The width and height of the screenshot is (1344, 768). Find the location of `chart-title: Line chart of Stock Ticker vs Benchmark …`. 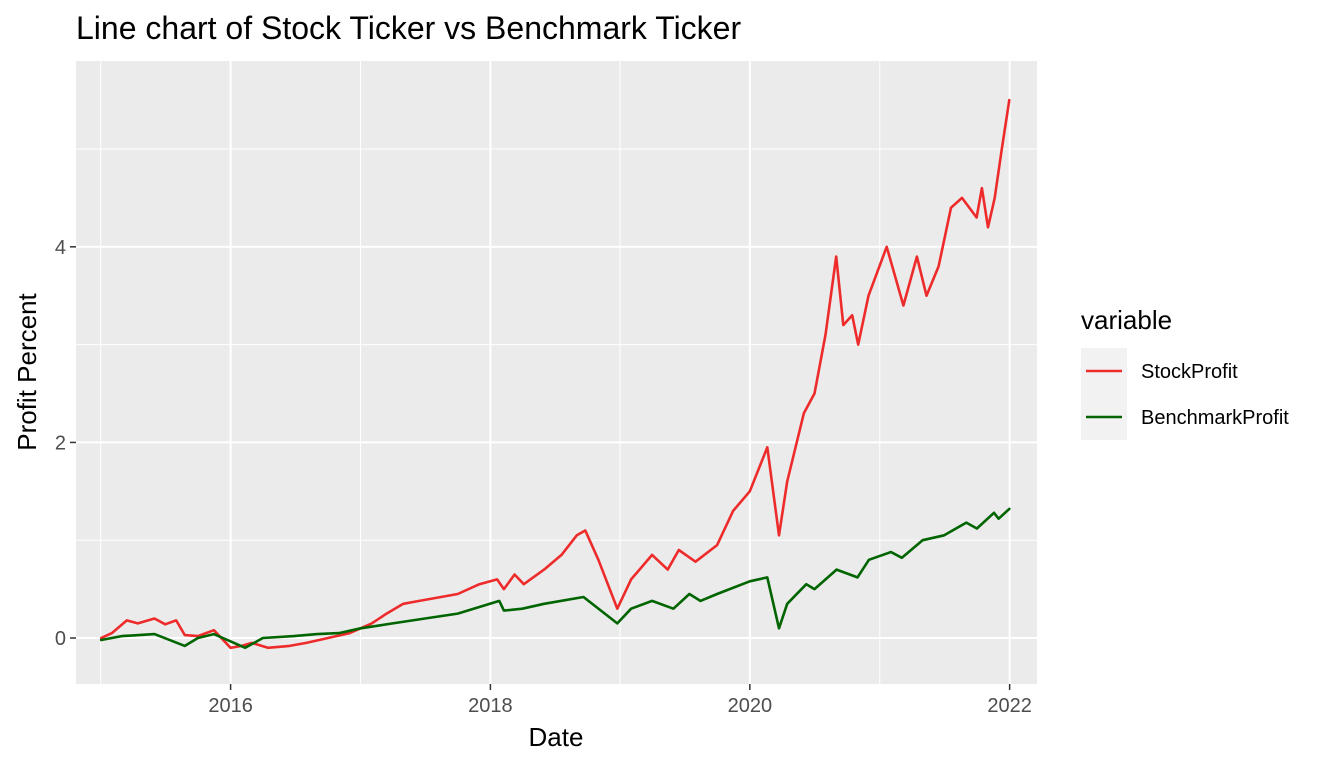

chart-title: Line chart of Stock Ticker vs Benchmark … is located at coordinates (408, 28).